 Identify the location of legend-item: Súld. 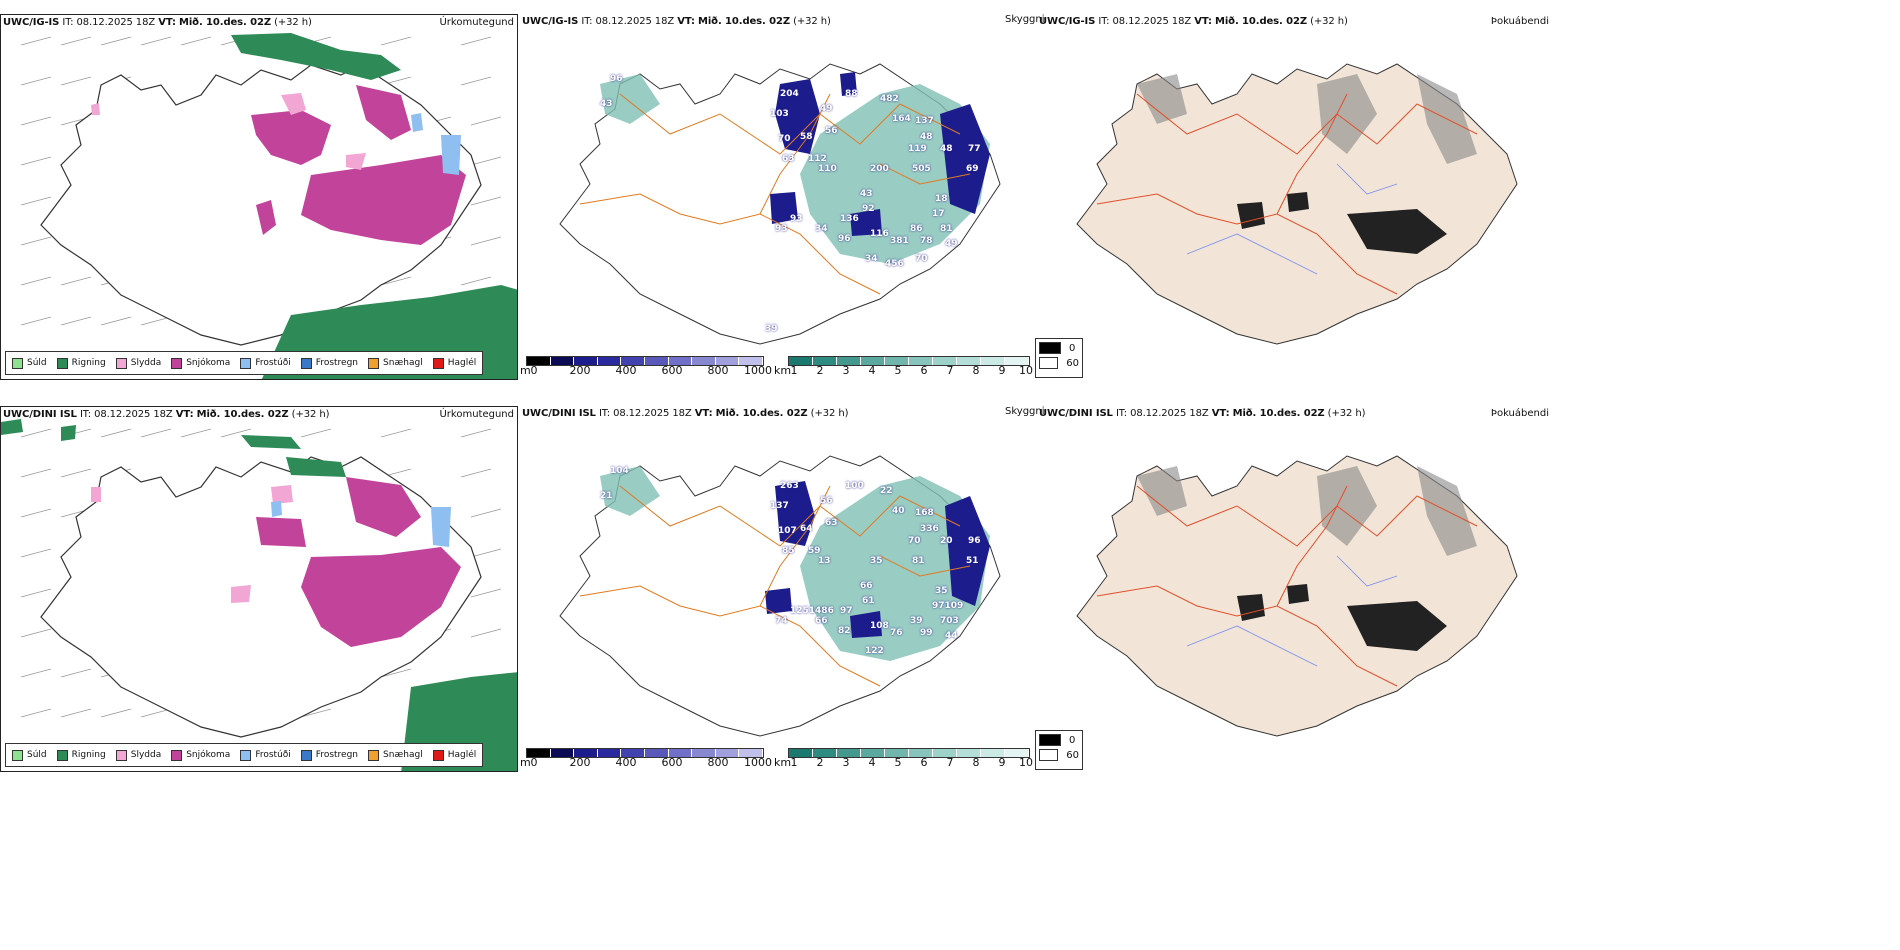
(29, 755).